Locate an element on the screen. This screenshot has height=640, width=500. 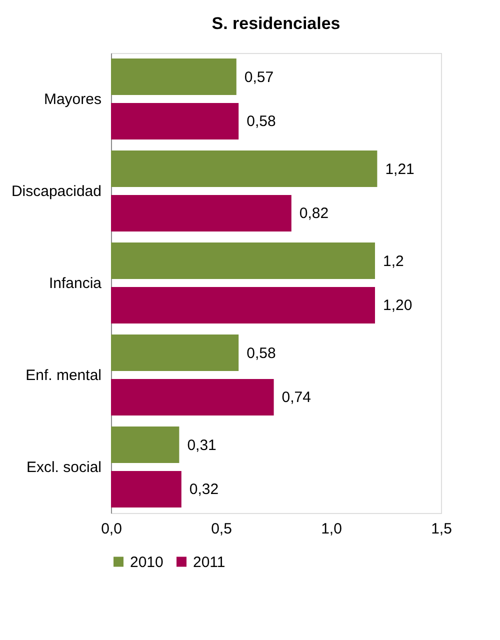
x-tick-label: 0,5 is located at coordinates (221, 529).